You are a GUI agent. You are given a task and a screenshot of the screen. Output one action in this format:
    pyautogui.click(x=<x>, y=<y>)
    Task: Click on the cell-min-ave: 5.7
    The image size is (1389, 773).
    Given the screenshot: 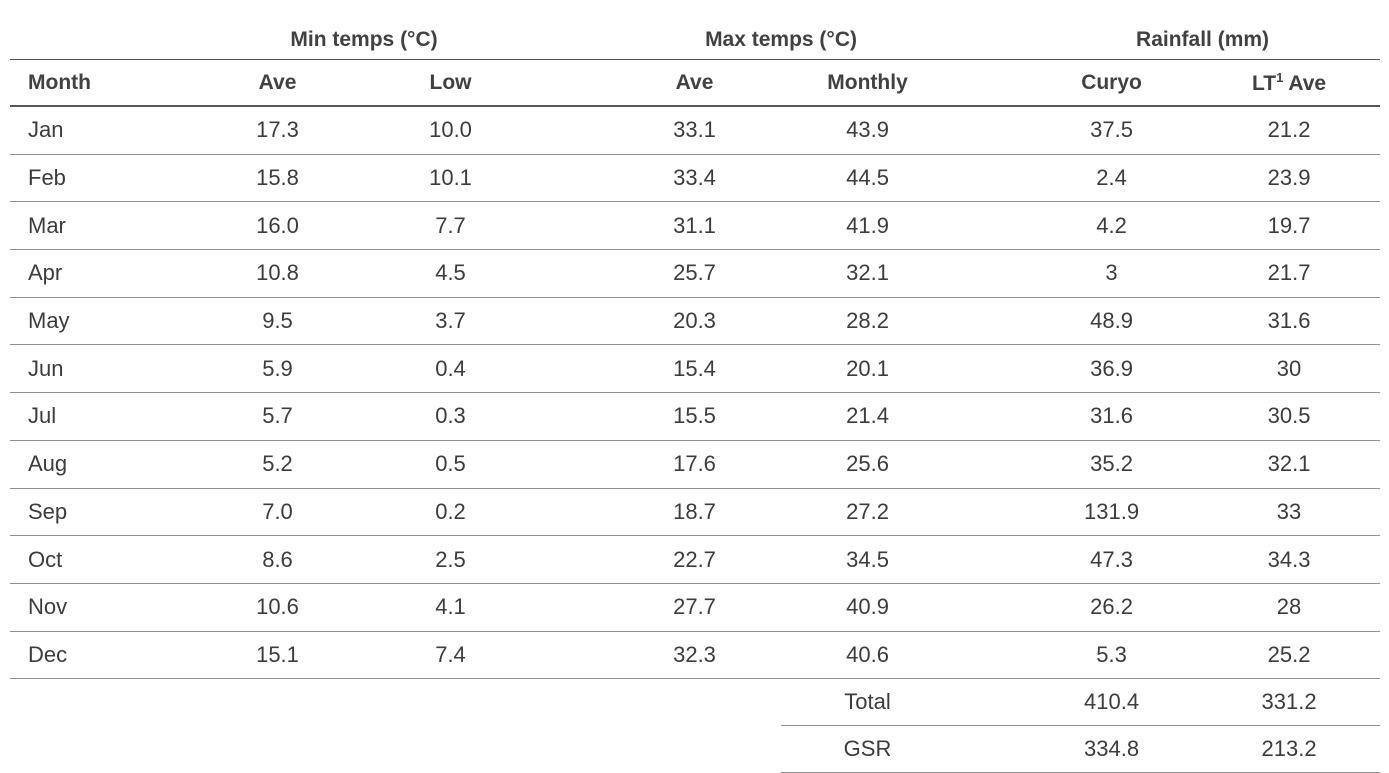 What is the action you would take?
    pyautogui.click(x=277, y=416)
    